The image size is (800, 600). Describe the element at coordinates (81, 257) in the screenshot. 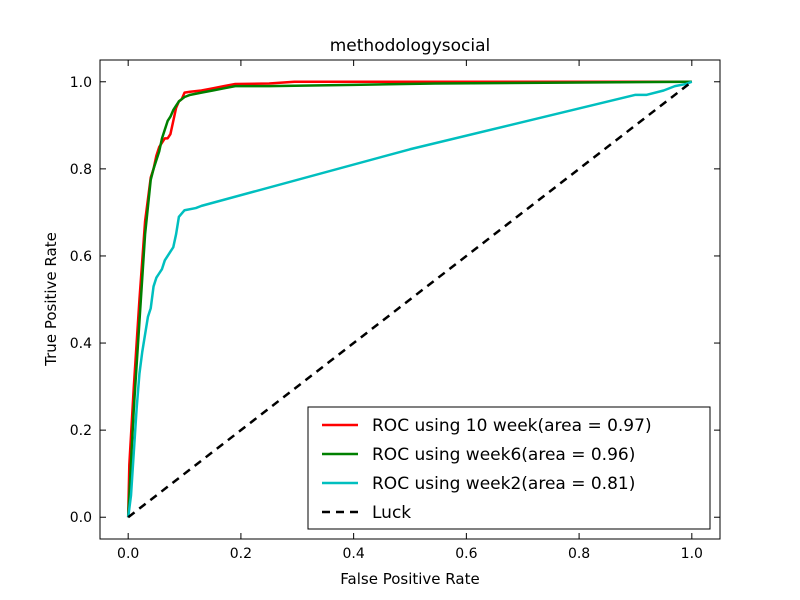

I see `y-tick-label: 0.6` at that location.